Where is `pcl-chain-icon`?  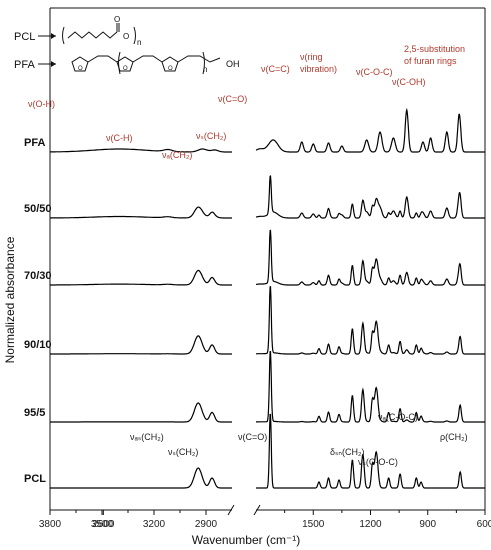 pcl-chain-icon is located at coordinates (92, 35).